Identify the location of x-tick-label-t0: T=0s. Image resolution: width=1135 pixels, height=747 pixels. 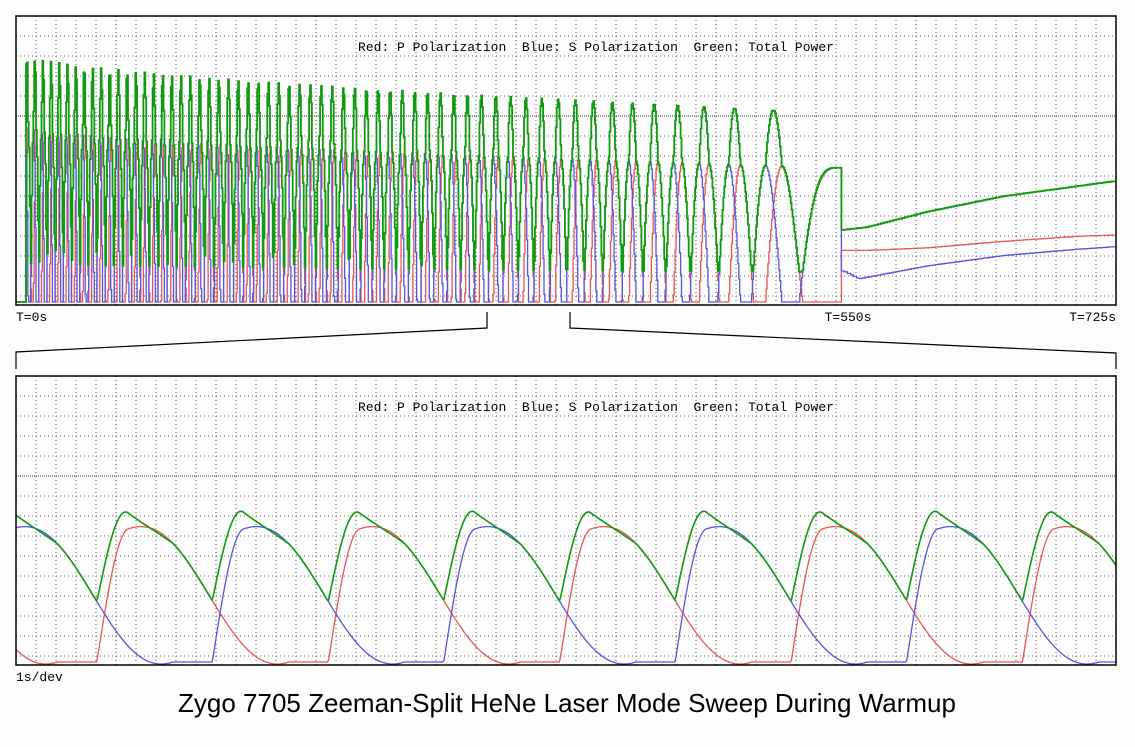
(31, 317).